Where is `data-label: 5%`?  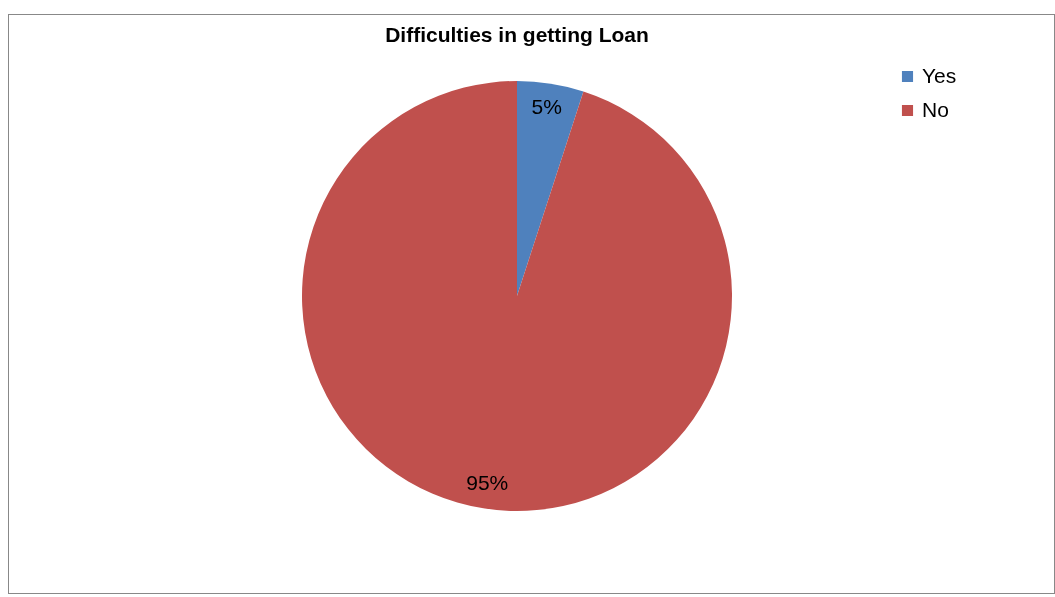 data-label: 5% is located at coordinates (546, 107).